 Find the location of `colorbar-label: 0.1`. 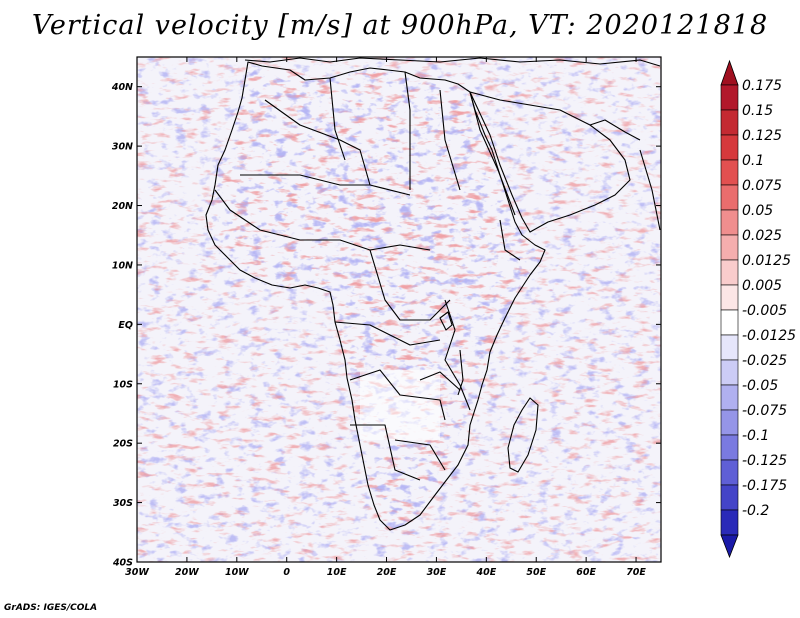

colorbar-label: 0.1 is located at coordinates (753, 161).